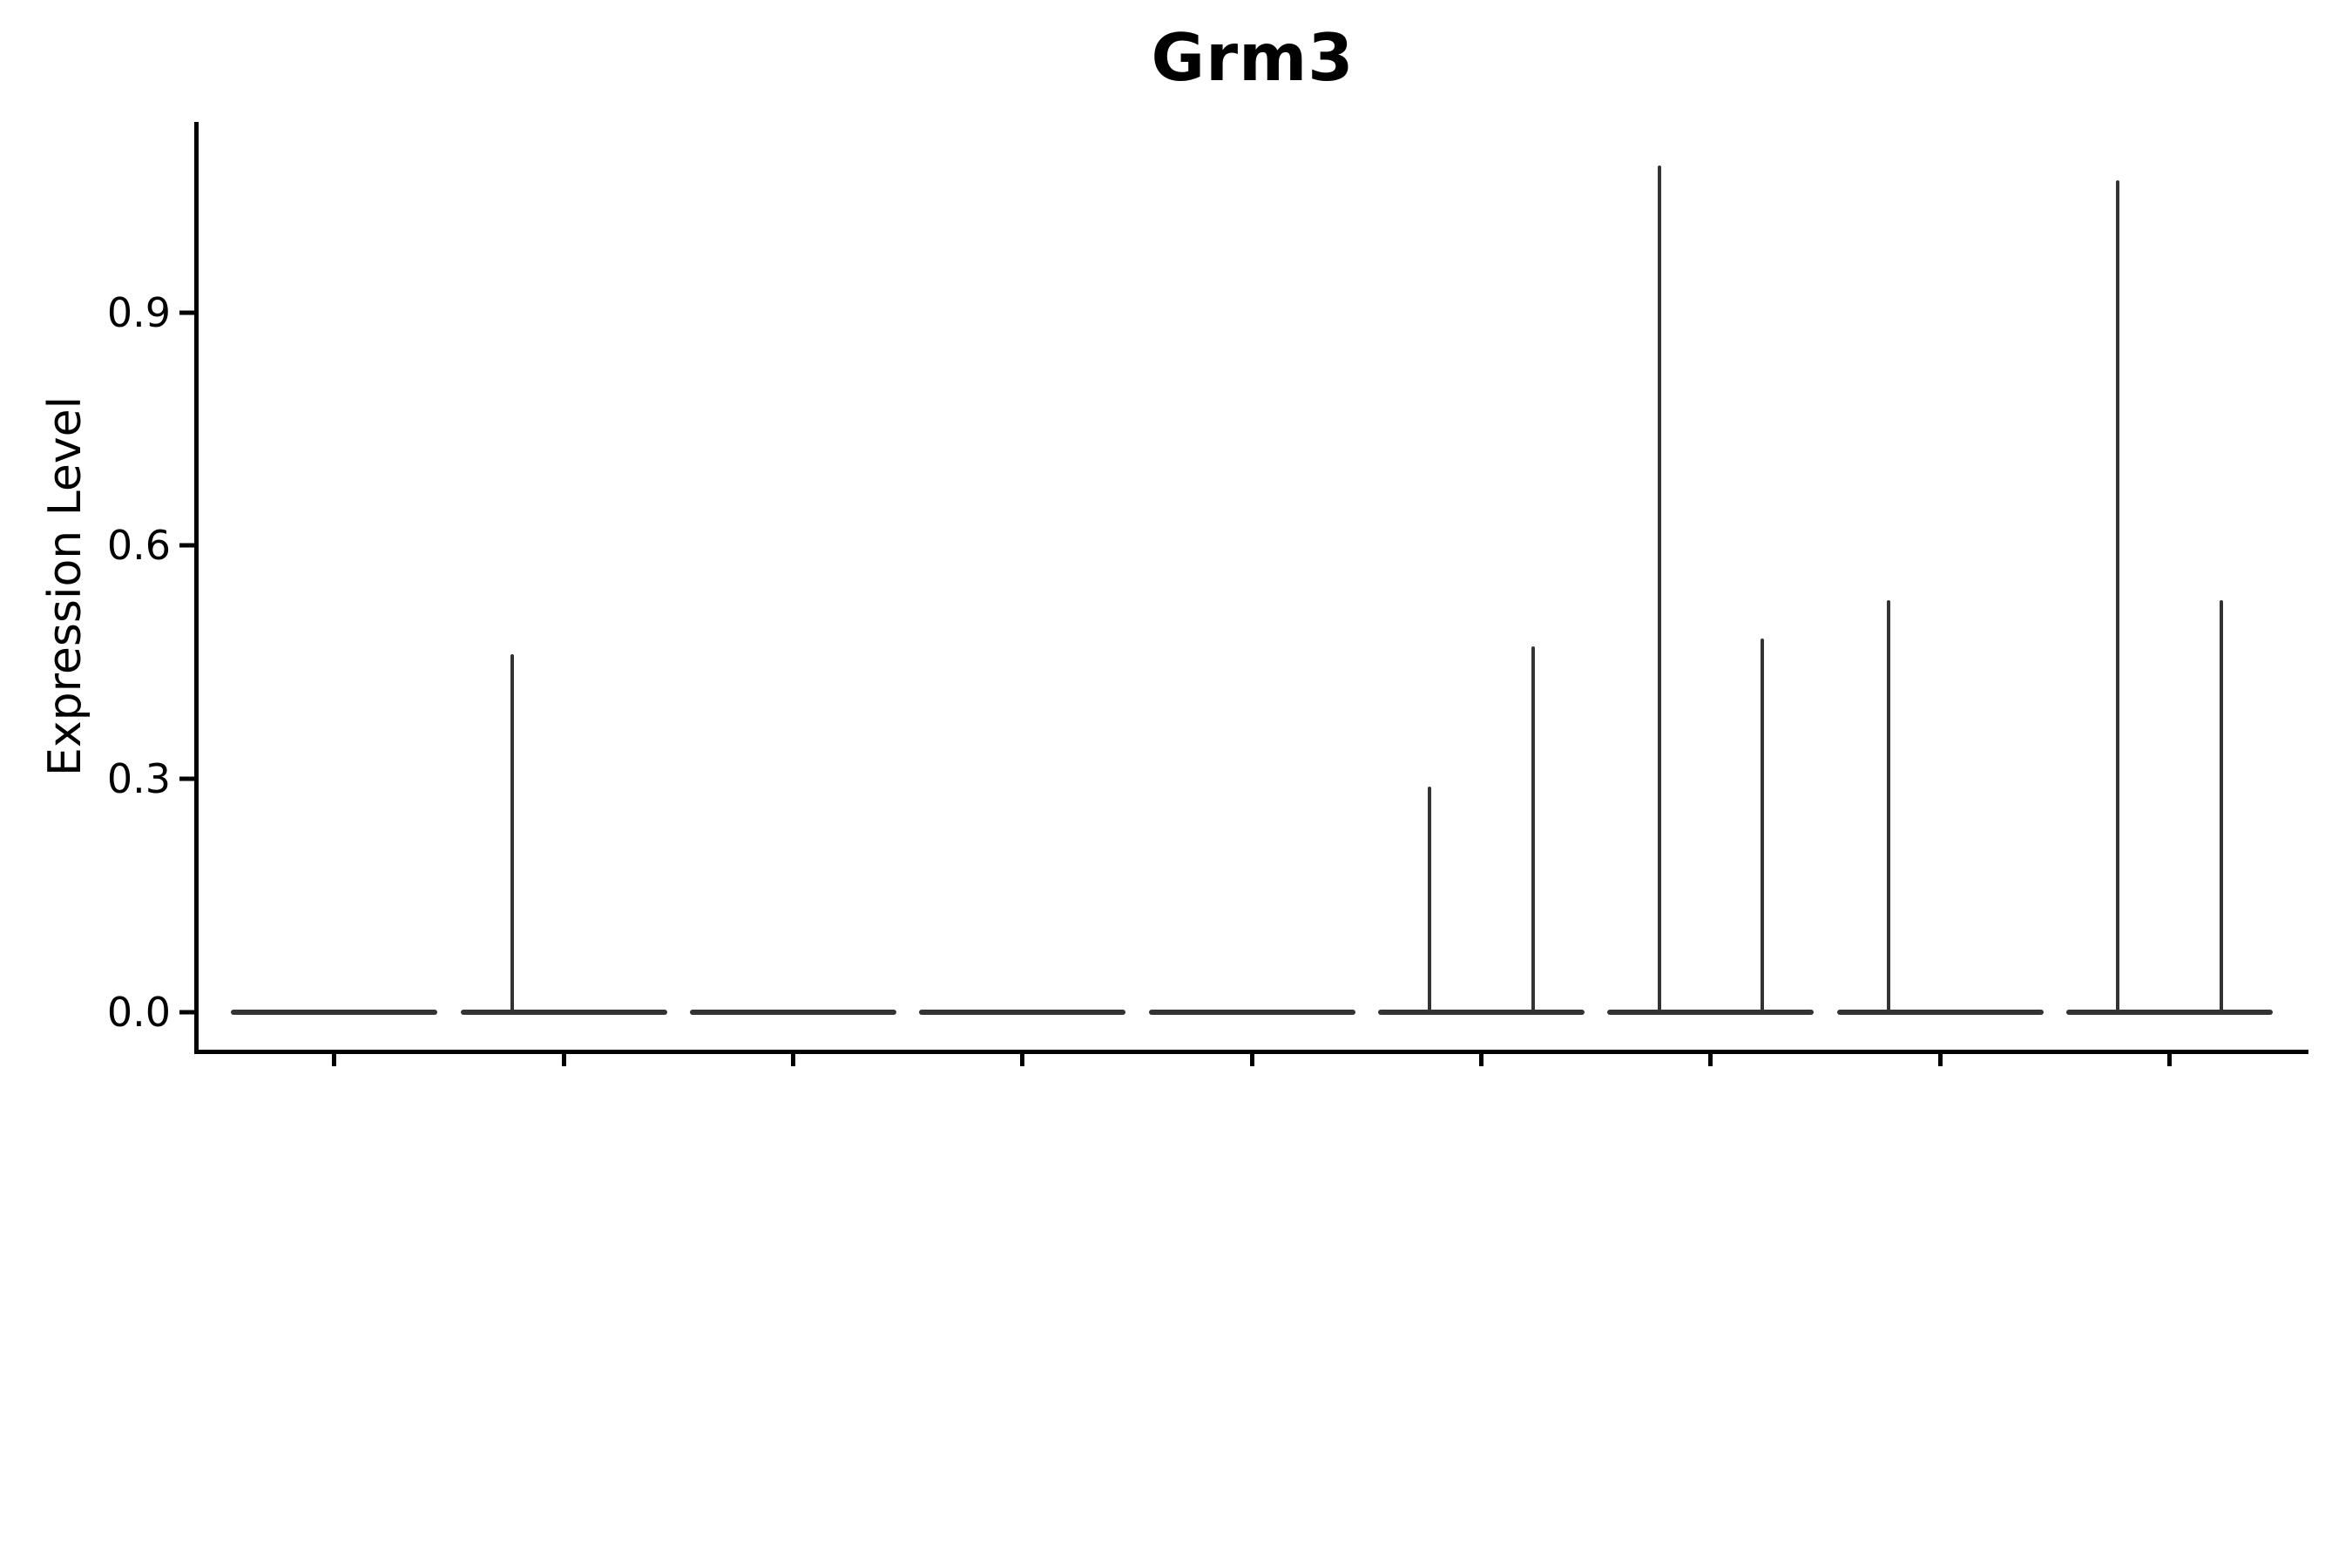 This screenshot has width=2352, height=1568. Describe the element at coordinates (138, 778) in the screenshot. I see `y-tick-label: 0.3` at that location.